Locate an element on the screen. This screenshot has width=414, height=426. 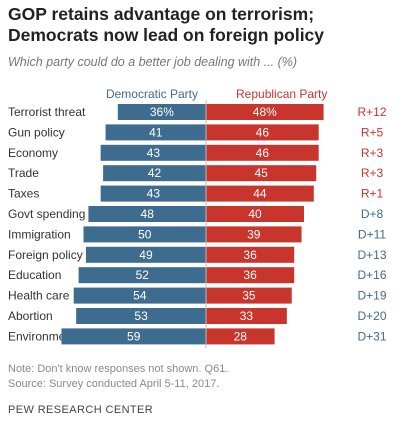
bar-value-democratic: 52 is located at coordinates (143, 275).